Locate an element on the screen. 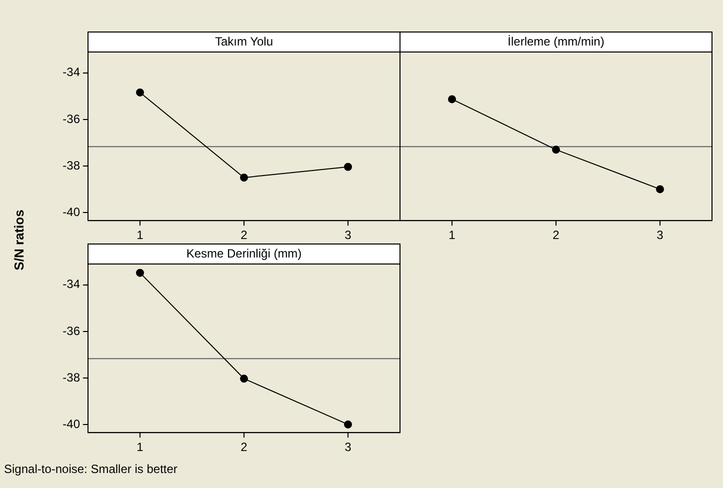 The image size is (723, 488). chart-title: İlerleme (mm/min) is located at coordinates (556, 41).